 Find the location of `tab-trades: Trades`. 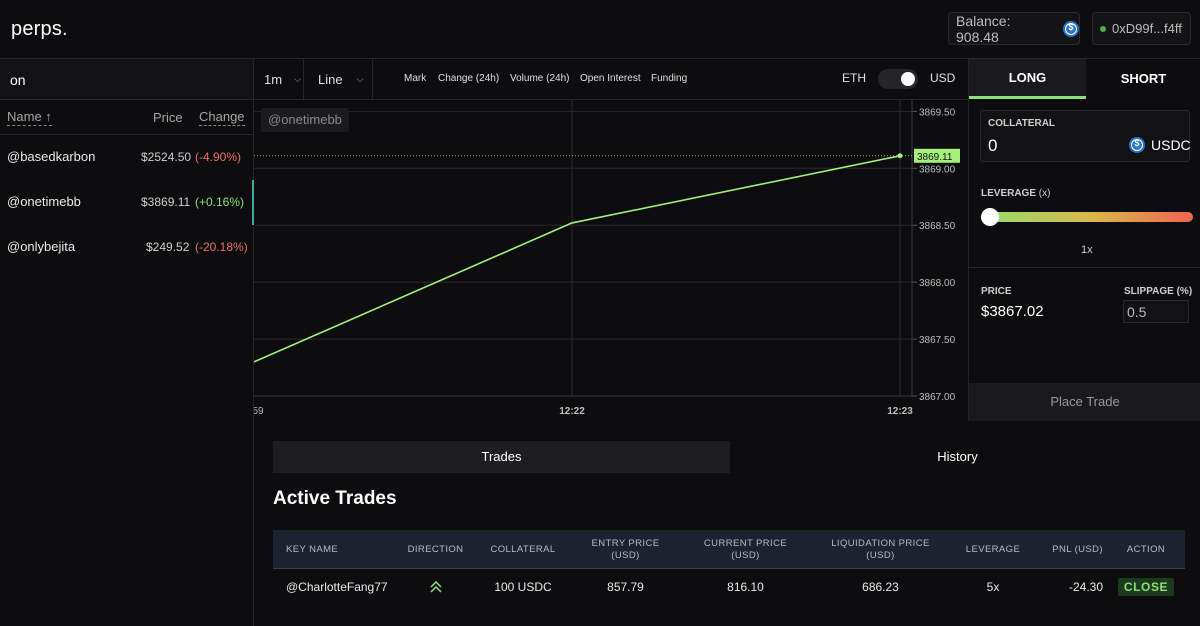

tab-trades: Trades is located at coordinates (501, 457).